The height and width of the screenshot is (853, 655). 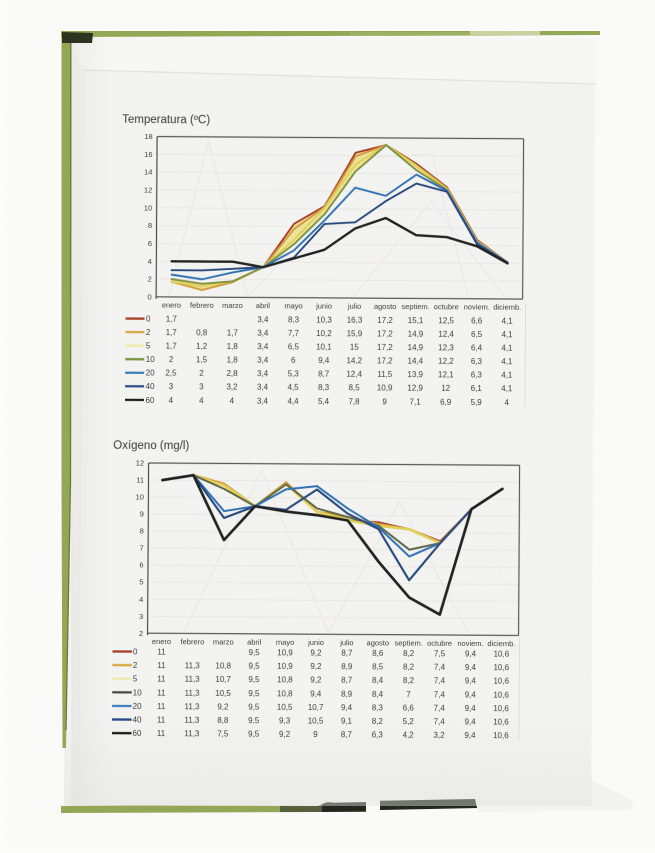 I want to click on svg-text: 15,1, so click(x=416, y=320).